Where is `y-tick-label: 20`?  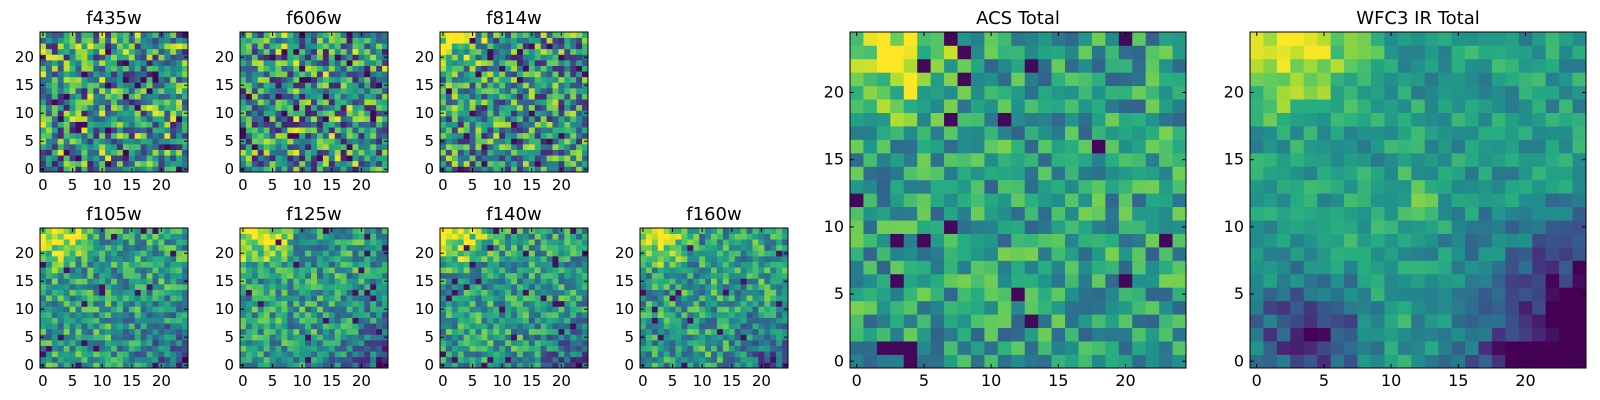 y-tick-label: 20 is located at coordinates (224, 57).